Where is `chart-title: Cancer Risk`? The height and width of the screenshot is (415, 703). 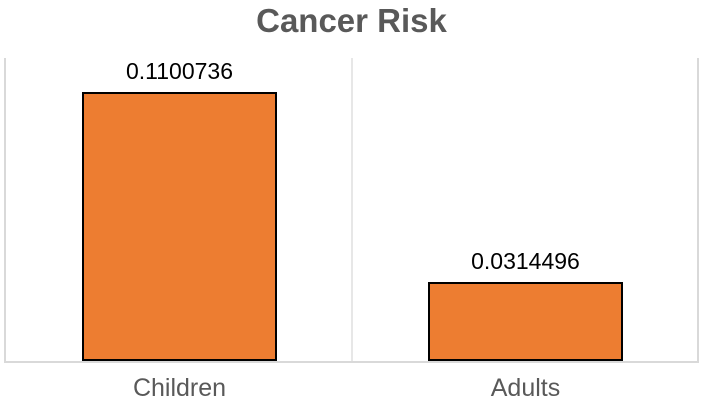
chart-title: Cancer Risk is located at coordinates (351, 20).